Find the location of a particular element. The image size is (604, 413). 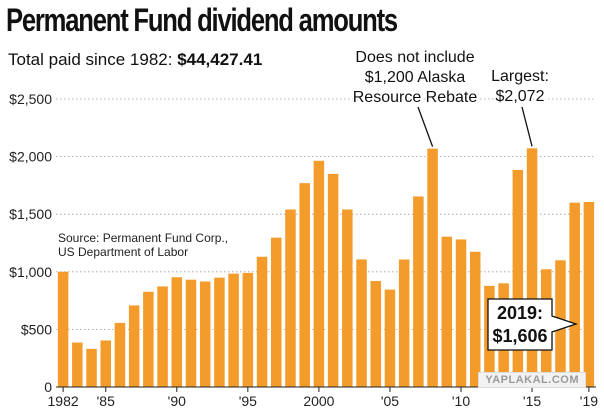

annotation-text-line: Resource Rebate is located at coordinates (415, 97).